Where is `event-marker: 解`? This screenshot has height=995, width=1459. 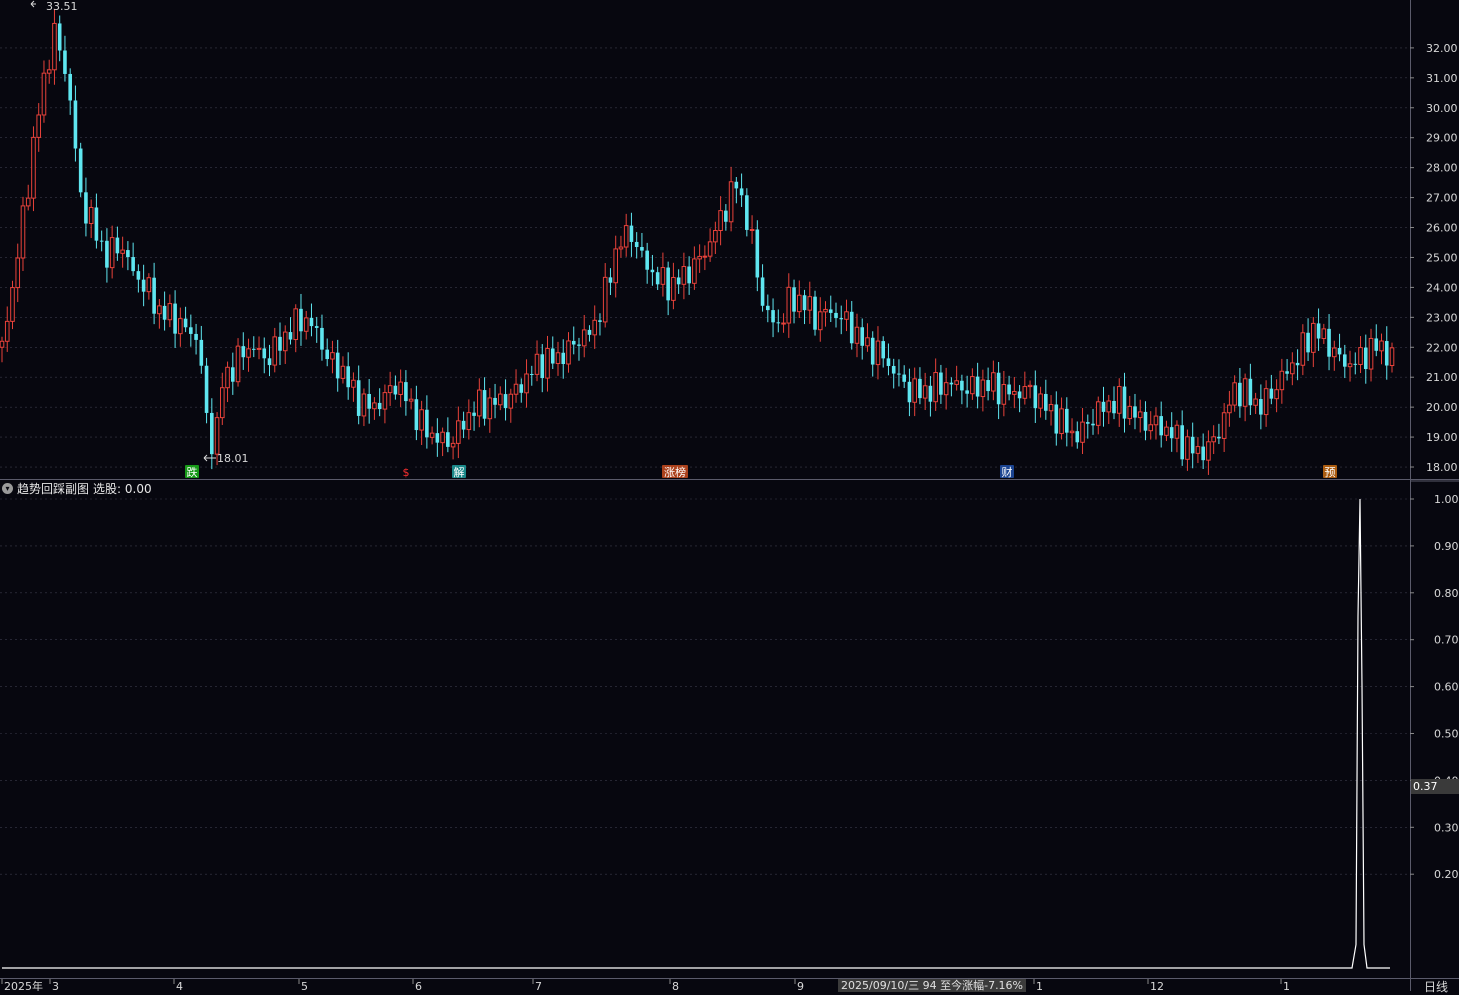
event-marker: 解 is located at coordinates (459, 472).